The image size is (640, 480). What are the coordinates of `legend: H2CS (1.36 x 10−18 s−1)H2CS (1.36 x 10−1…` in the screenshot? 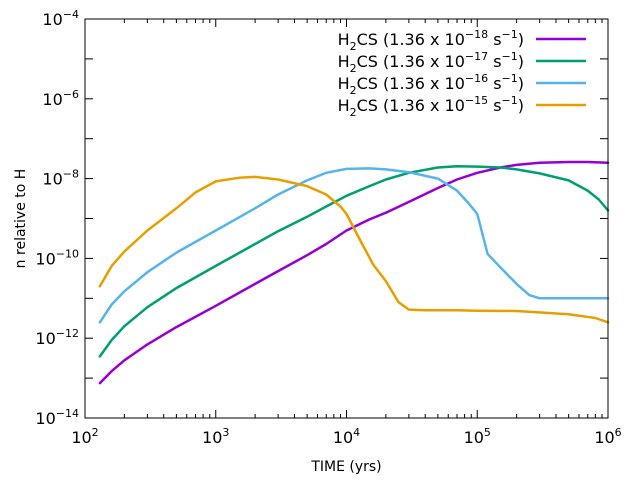 It's located at (462, 73).